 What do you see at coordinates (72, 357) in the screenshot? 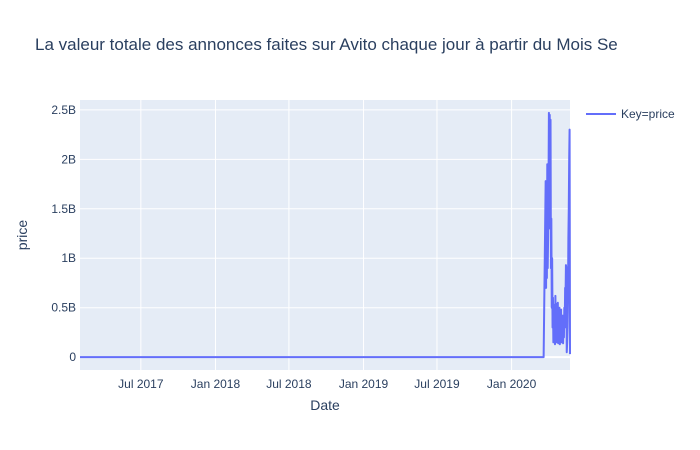
I see `y-tick-label: 0` at bounding box center [72, 357].